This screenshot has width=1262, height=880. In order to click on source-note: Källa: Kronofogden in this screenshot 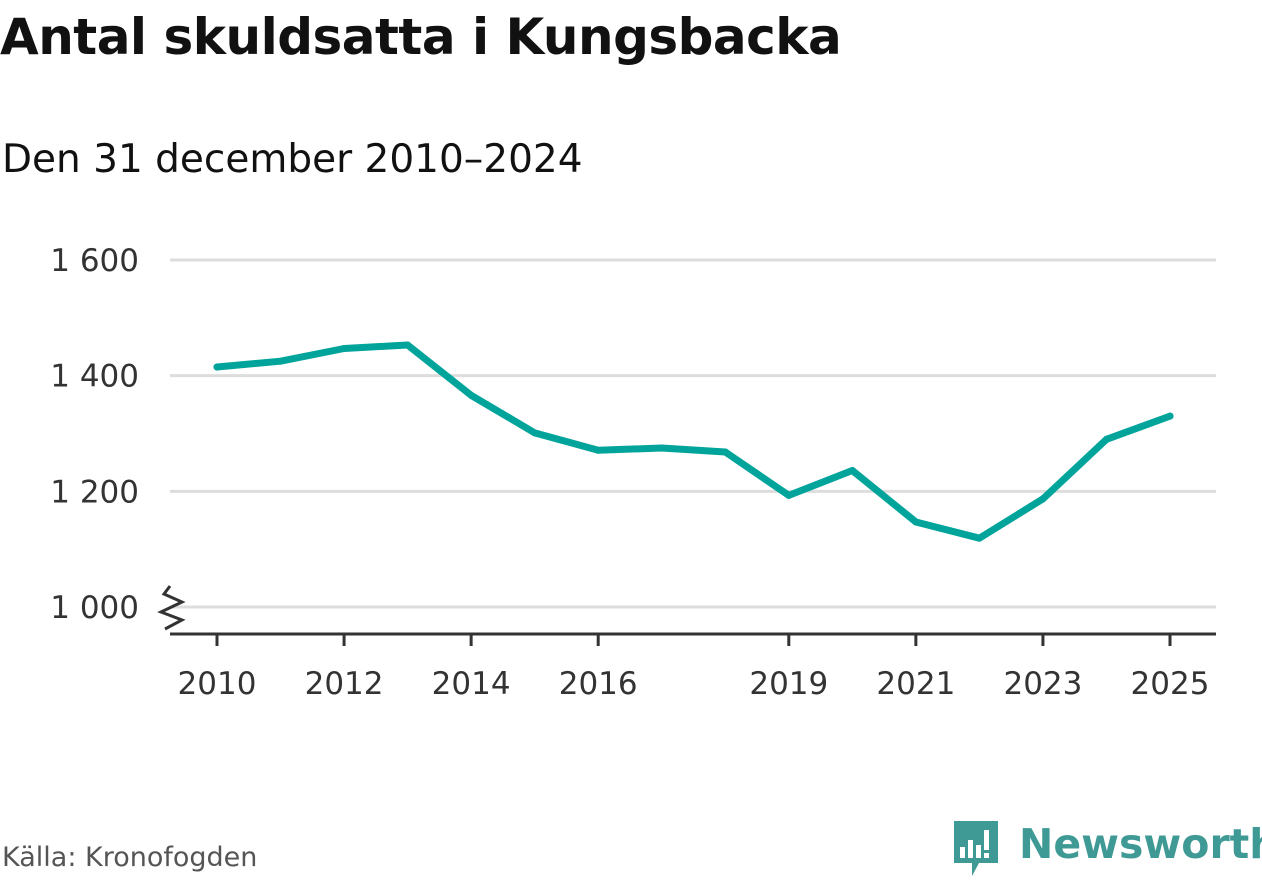, I will do `click(130, 857)`.